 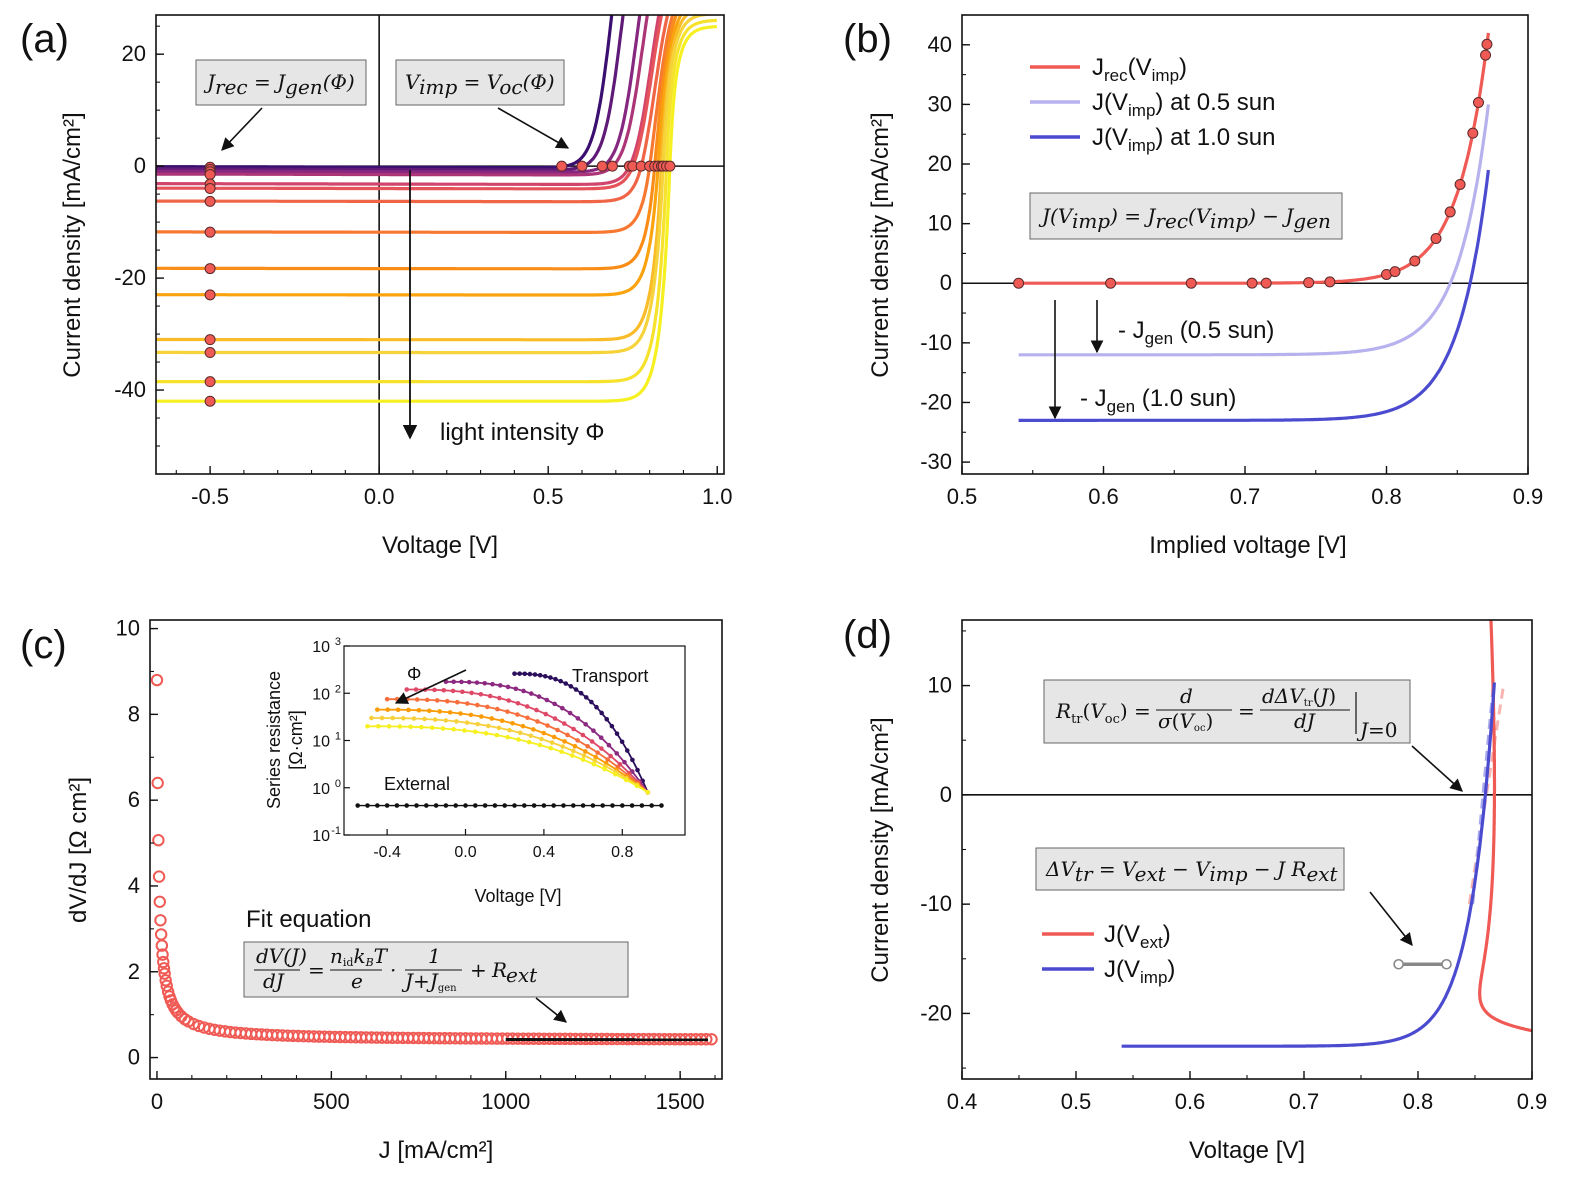 What do you see at coordinates (296, 739) in the screenshot?
I see `inset-ylabel-line2: [Ω·cm²]` at bounding box center [296, 739].